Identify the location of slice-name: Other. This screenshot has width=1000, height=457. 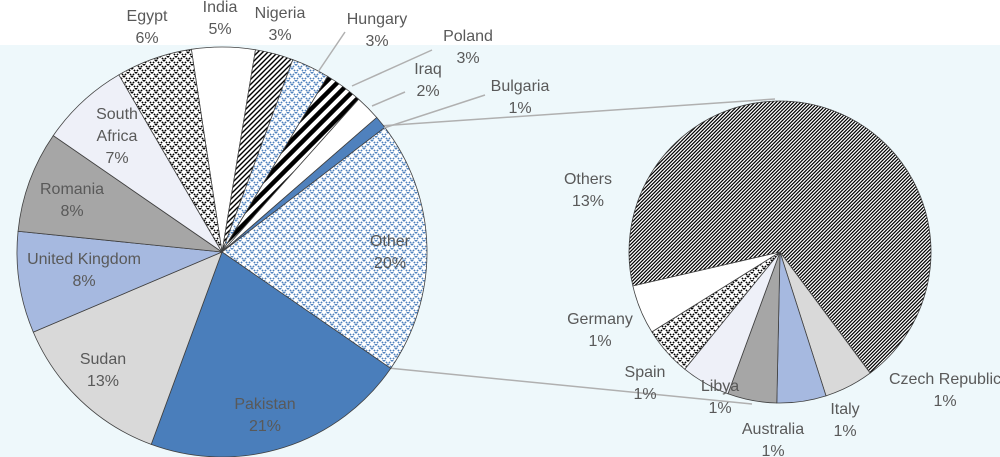
(389, 241).